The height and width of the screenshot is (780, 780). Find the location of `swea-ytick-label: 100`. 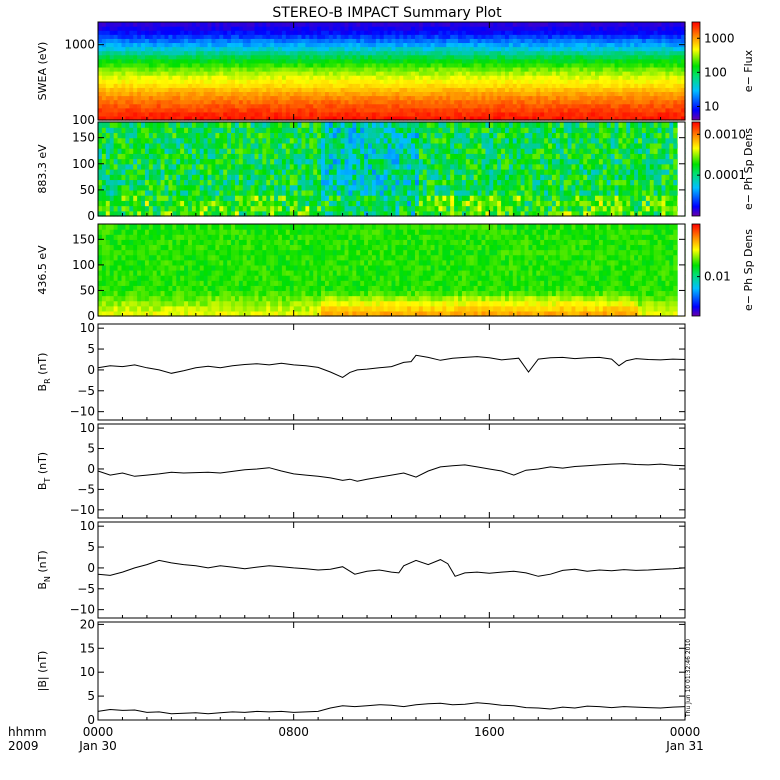

swea-ytick-label: 100 is located at coordinates (83, 120).